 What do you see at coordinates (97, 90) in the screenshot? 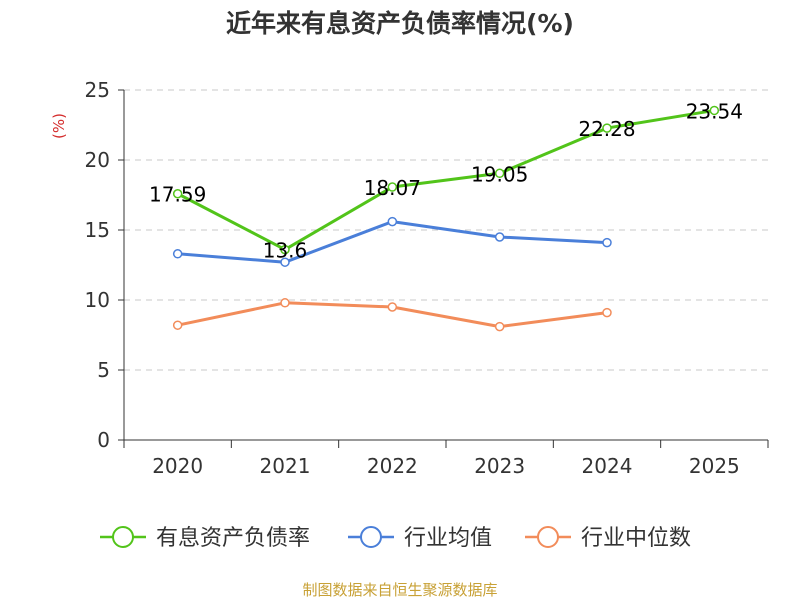
I see `y-tick-label-25: 25` at bounding box center [97, 90].